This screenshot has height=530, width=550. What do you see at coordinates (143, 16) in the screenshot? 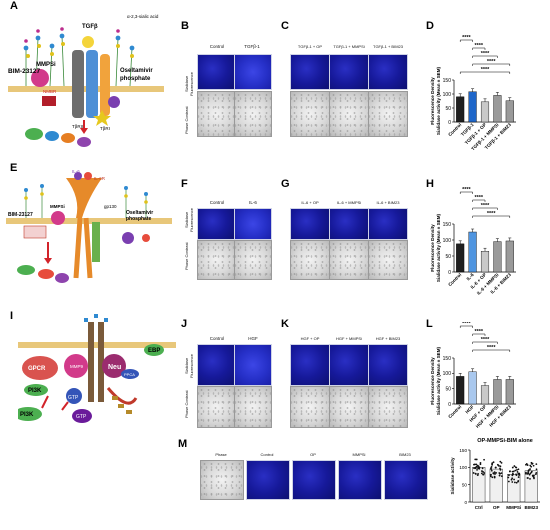
I see `label-sialic-acid: α-2,3-sialic acid` at bounding box center [143, 16].